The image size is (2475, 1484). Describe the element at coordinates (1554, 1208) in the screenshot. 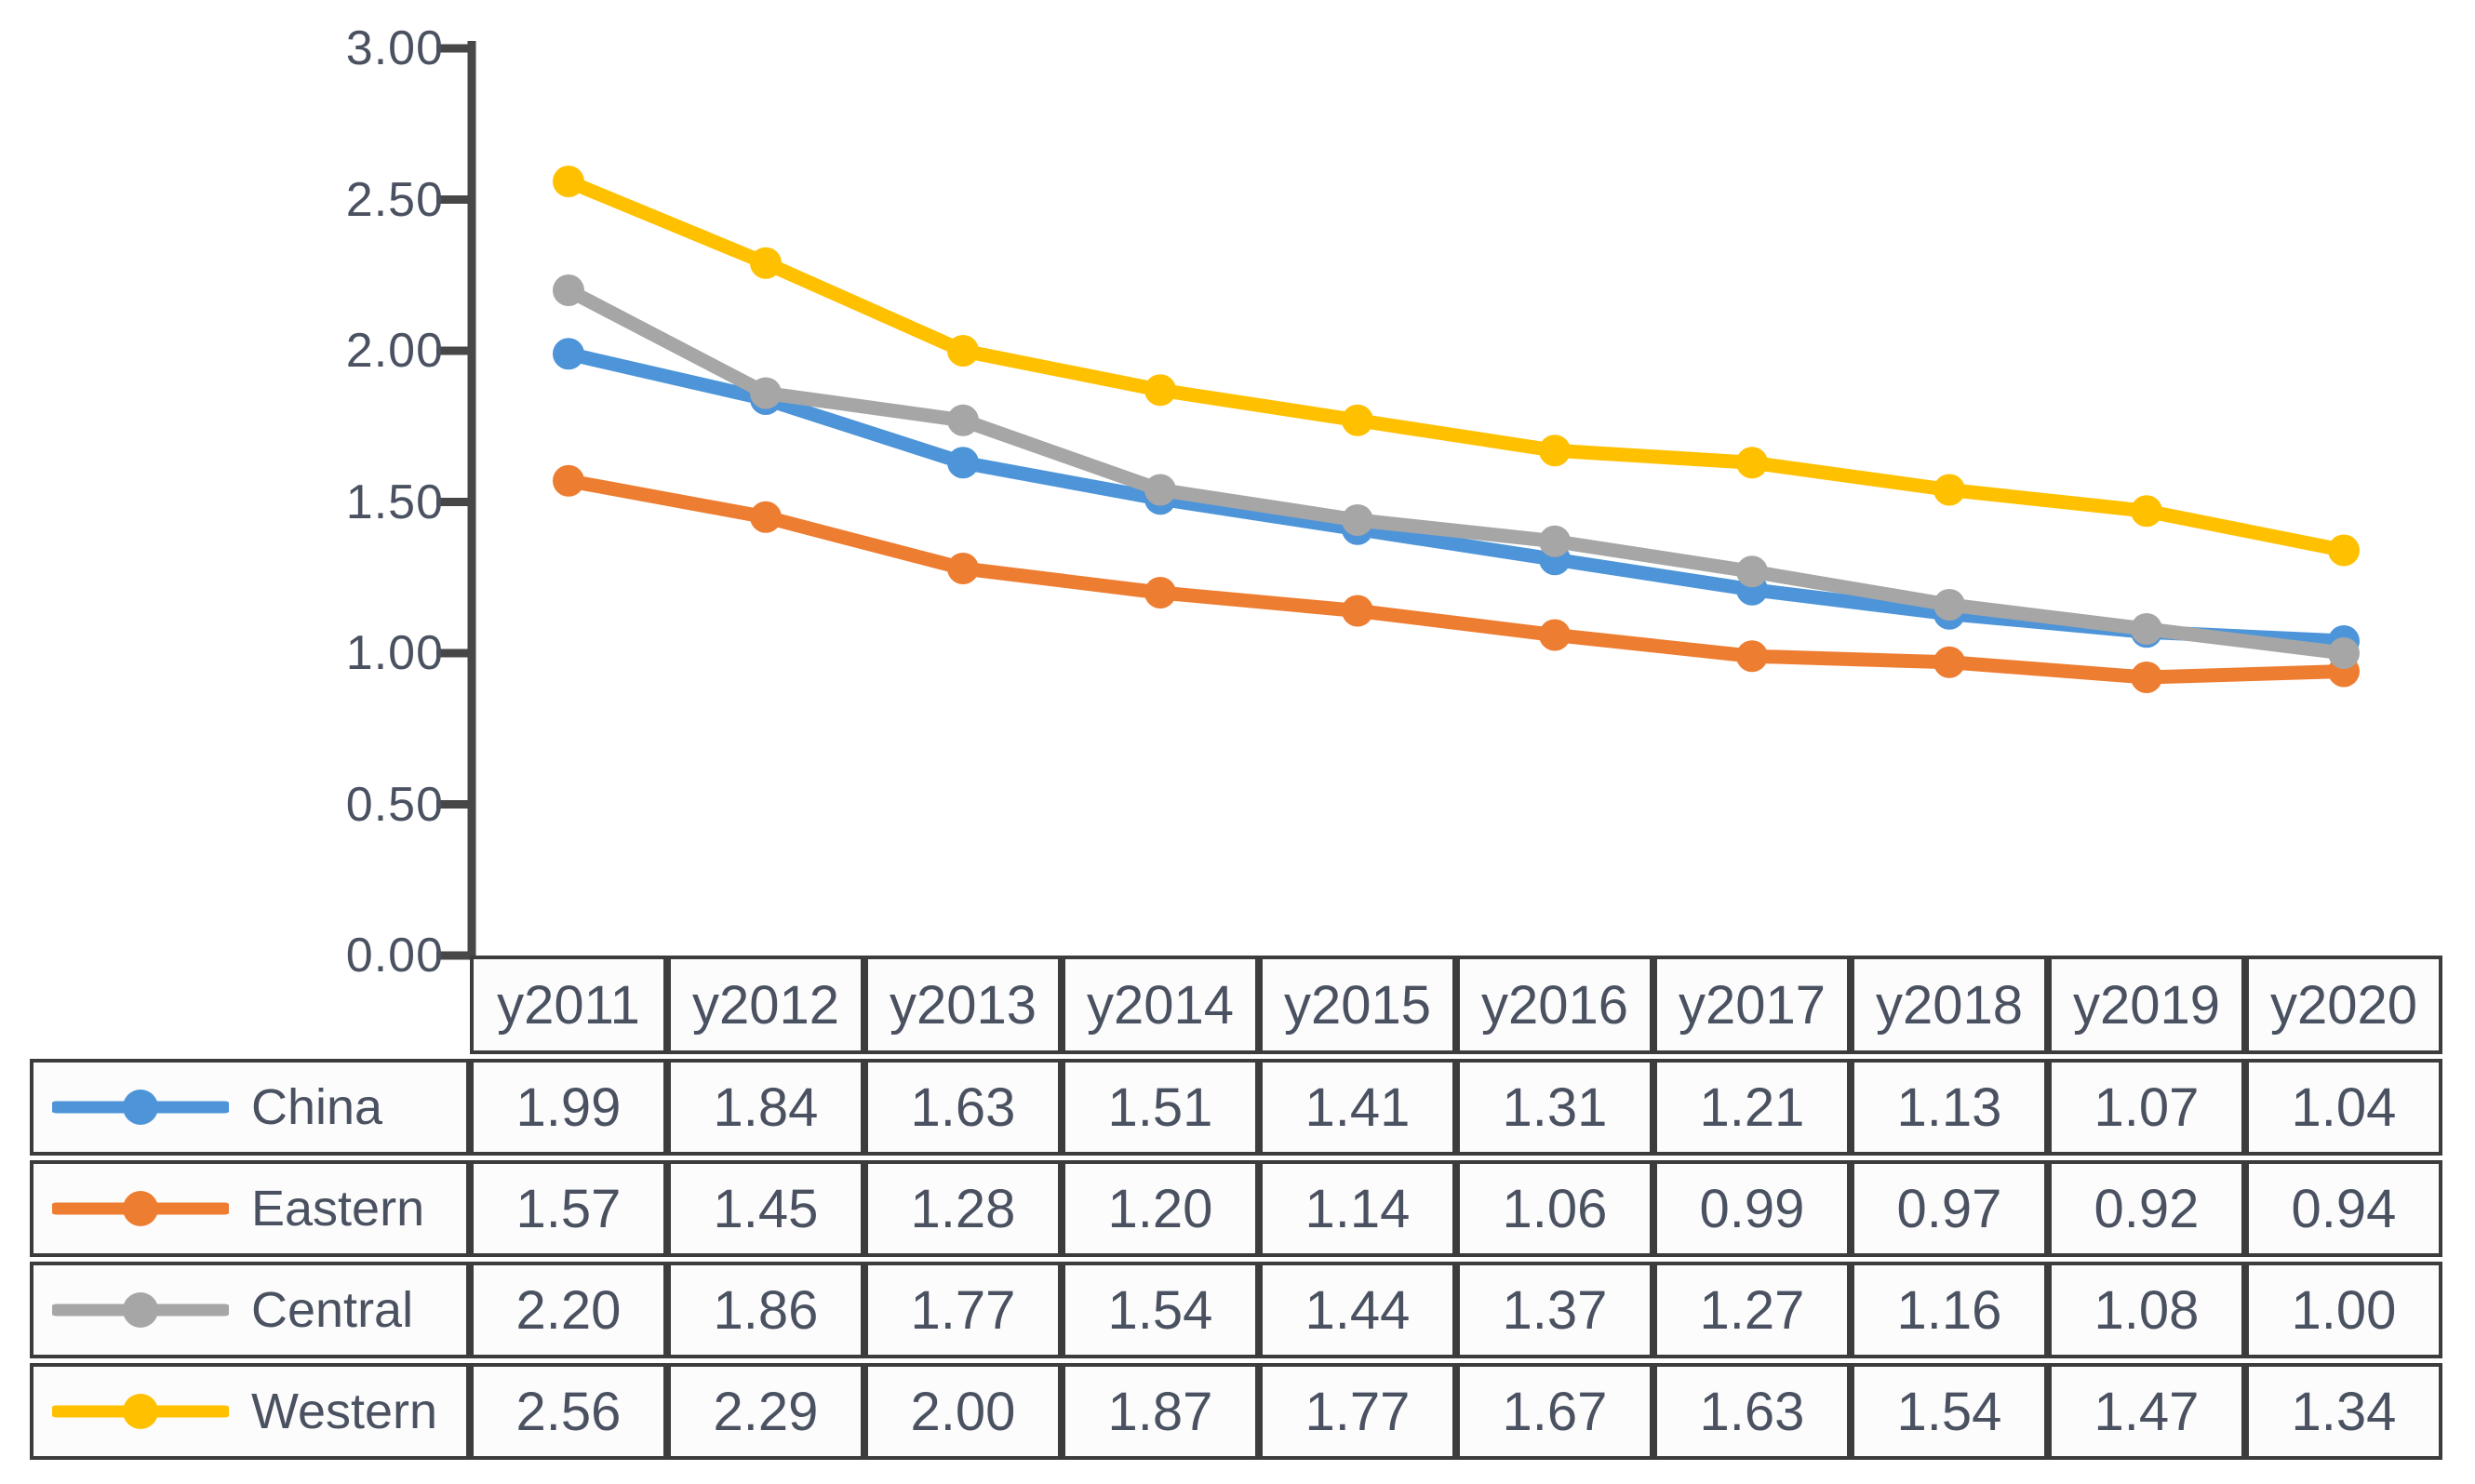

I see `value-cell-eastern: 1.06` at that location.